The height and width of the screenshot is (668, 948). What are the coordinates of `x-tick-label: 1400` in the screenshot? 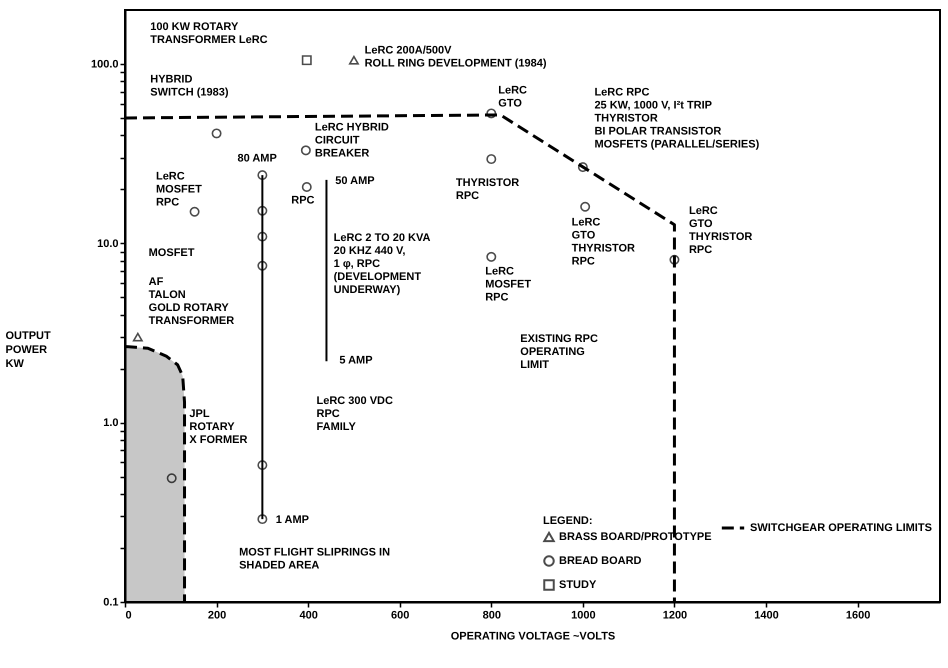 It's located at (766, 616).